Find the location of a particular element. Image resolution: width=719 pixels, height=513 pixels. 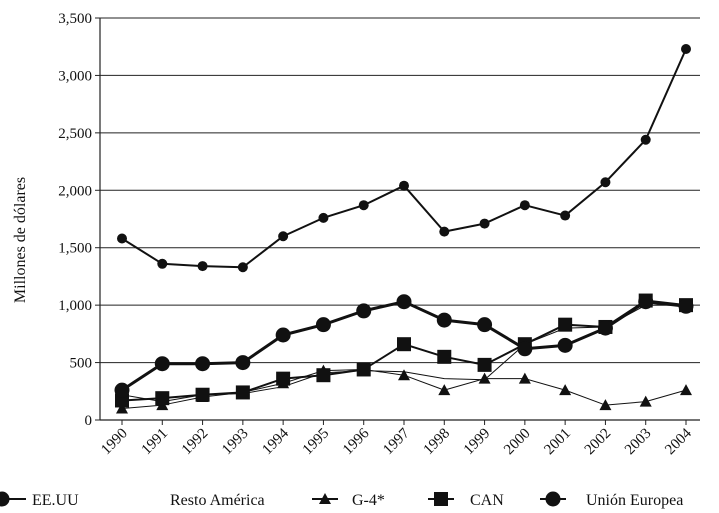

y-tick-label: 1,500 is located at coordinates (75, 249).